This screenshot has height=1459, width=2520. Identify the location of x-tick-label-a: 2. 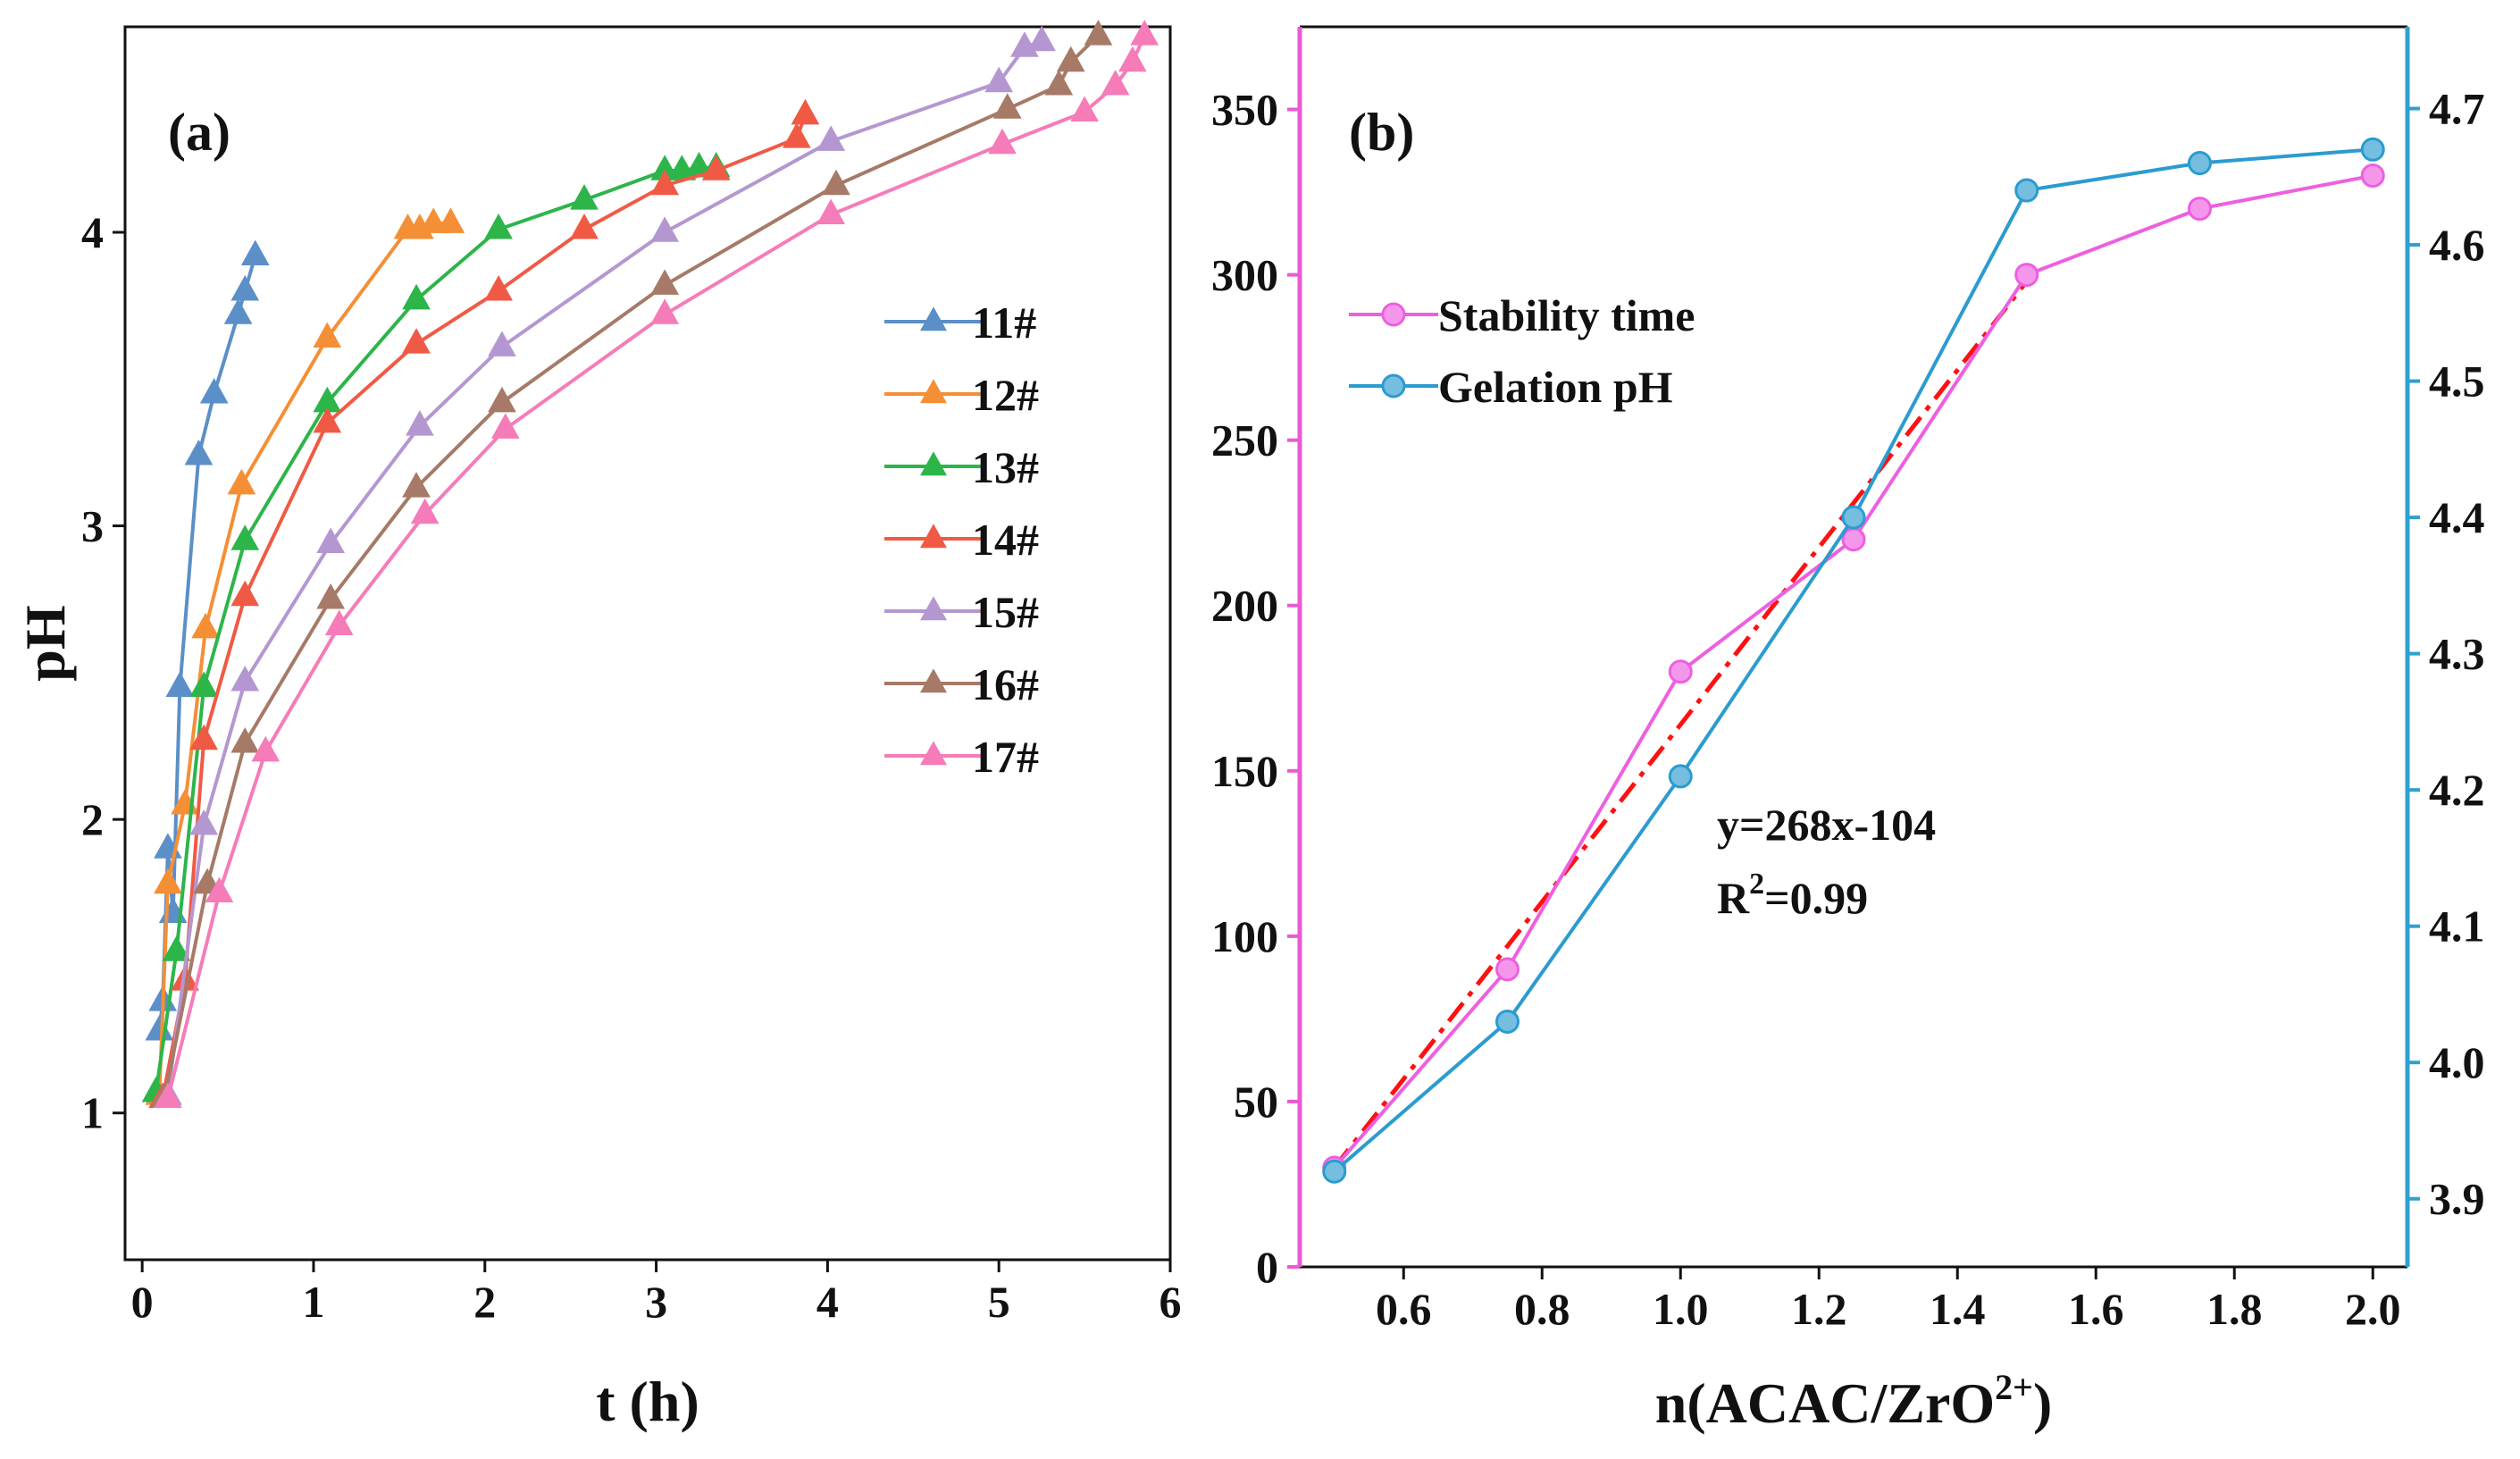
(485, 1302).